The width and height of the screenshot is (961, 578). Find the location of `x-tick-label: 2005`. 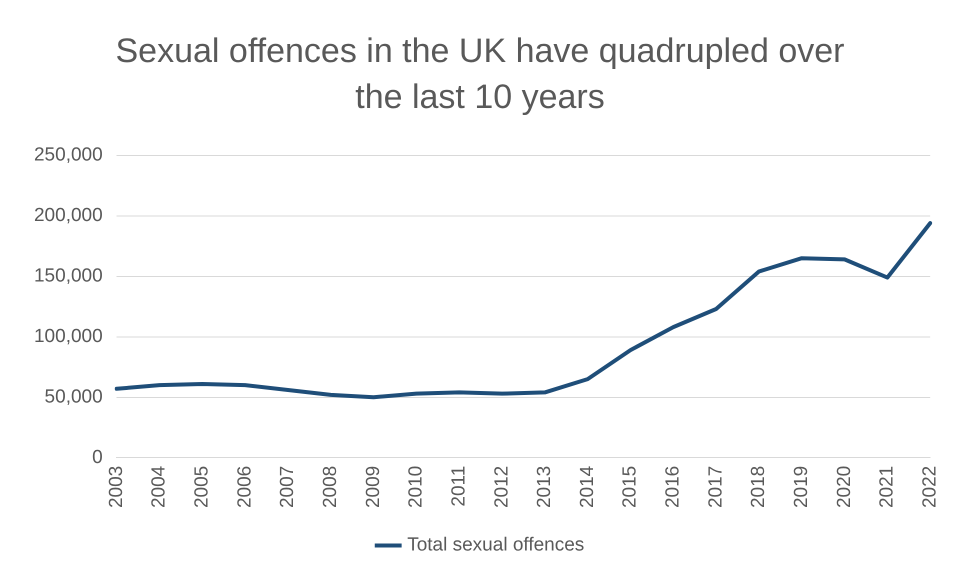

x-tick-label: 2005 is located at coordinates (202, 487).